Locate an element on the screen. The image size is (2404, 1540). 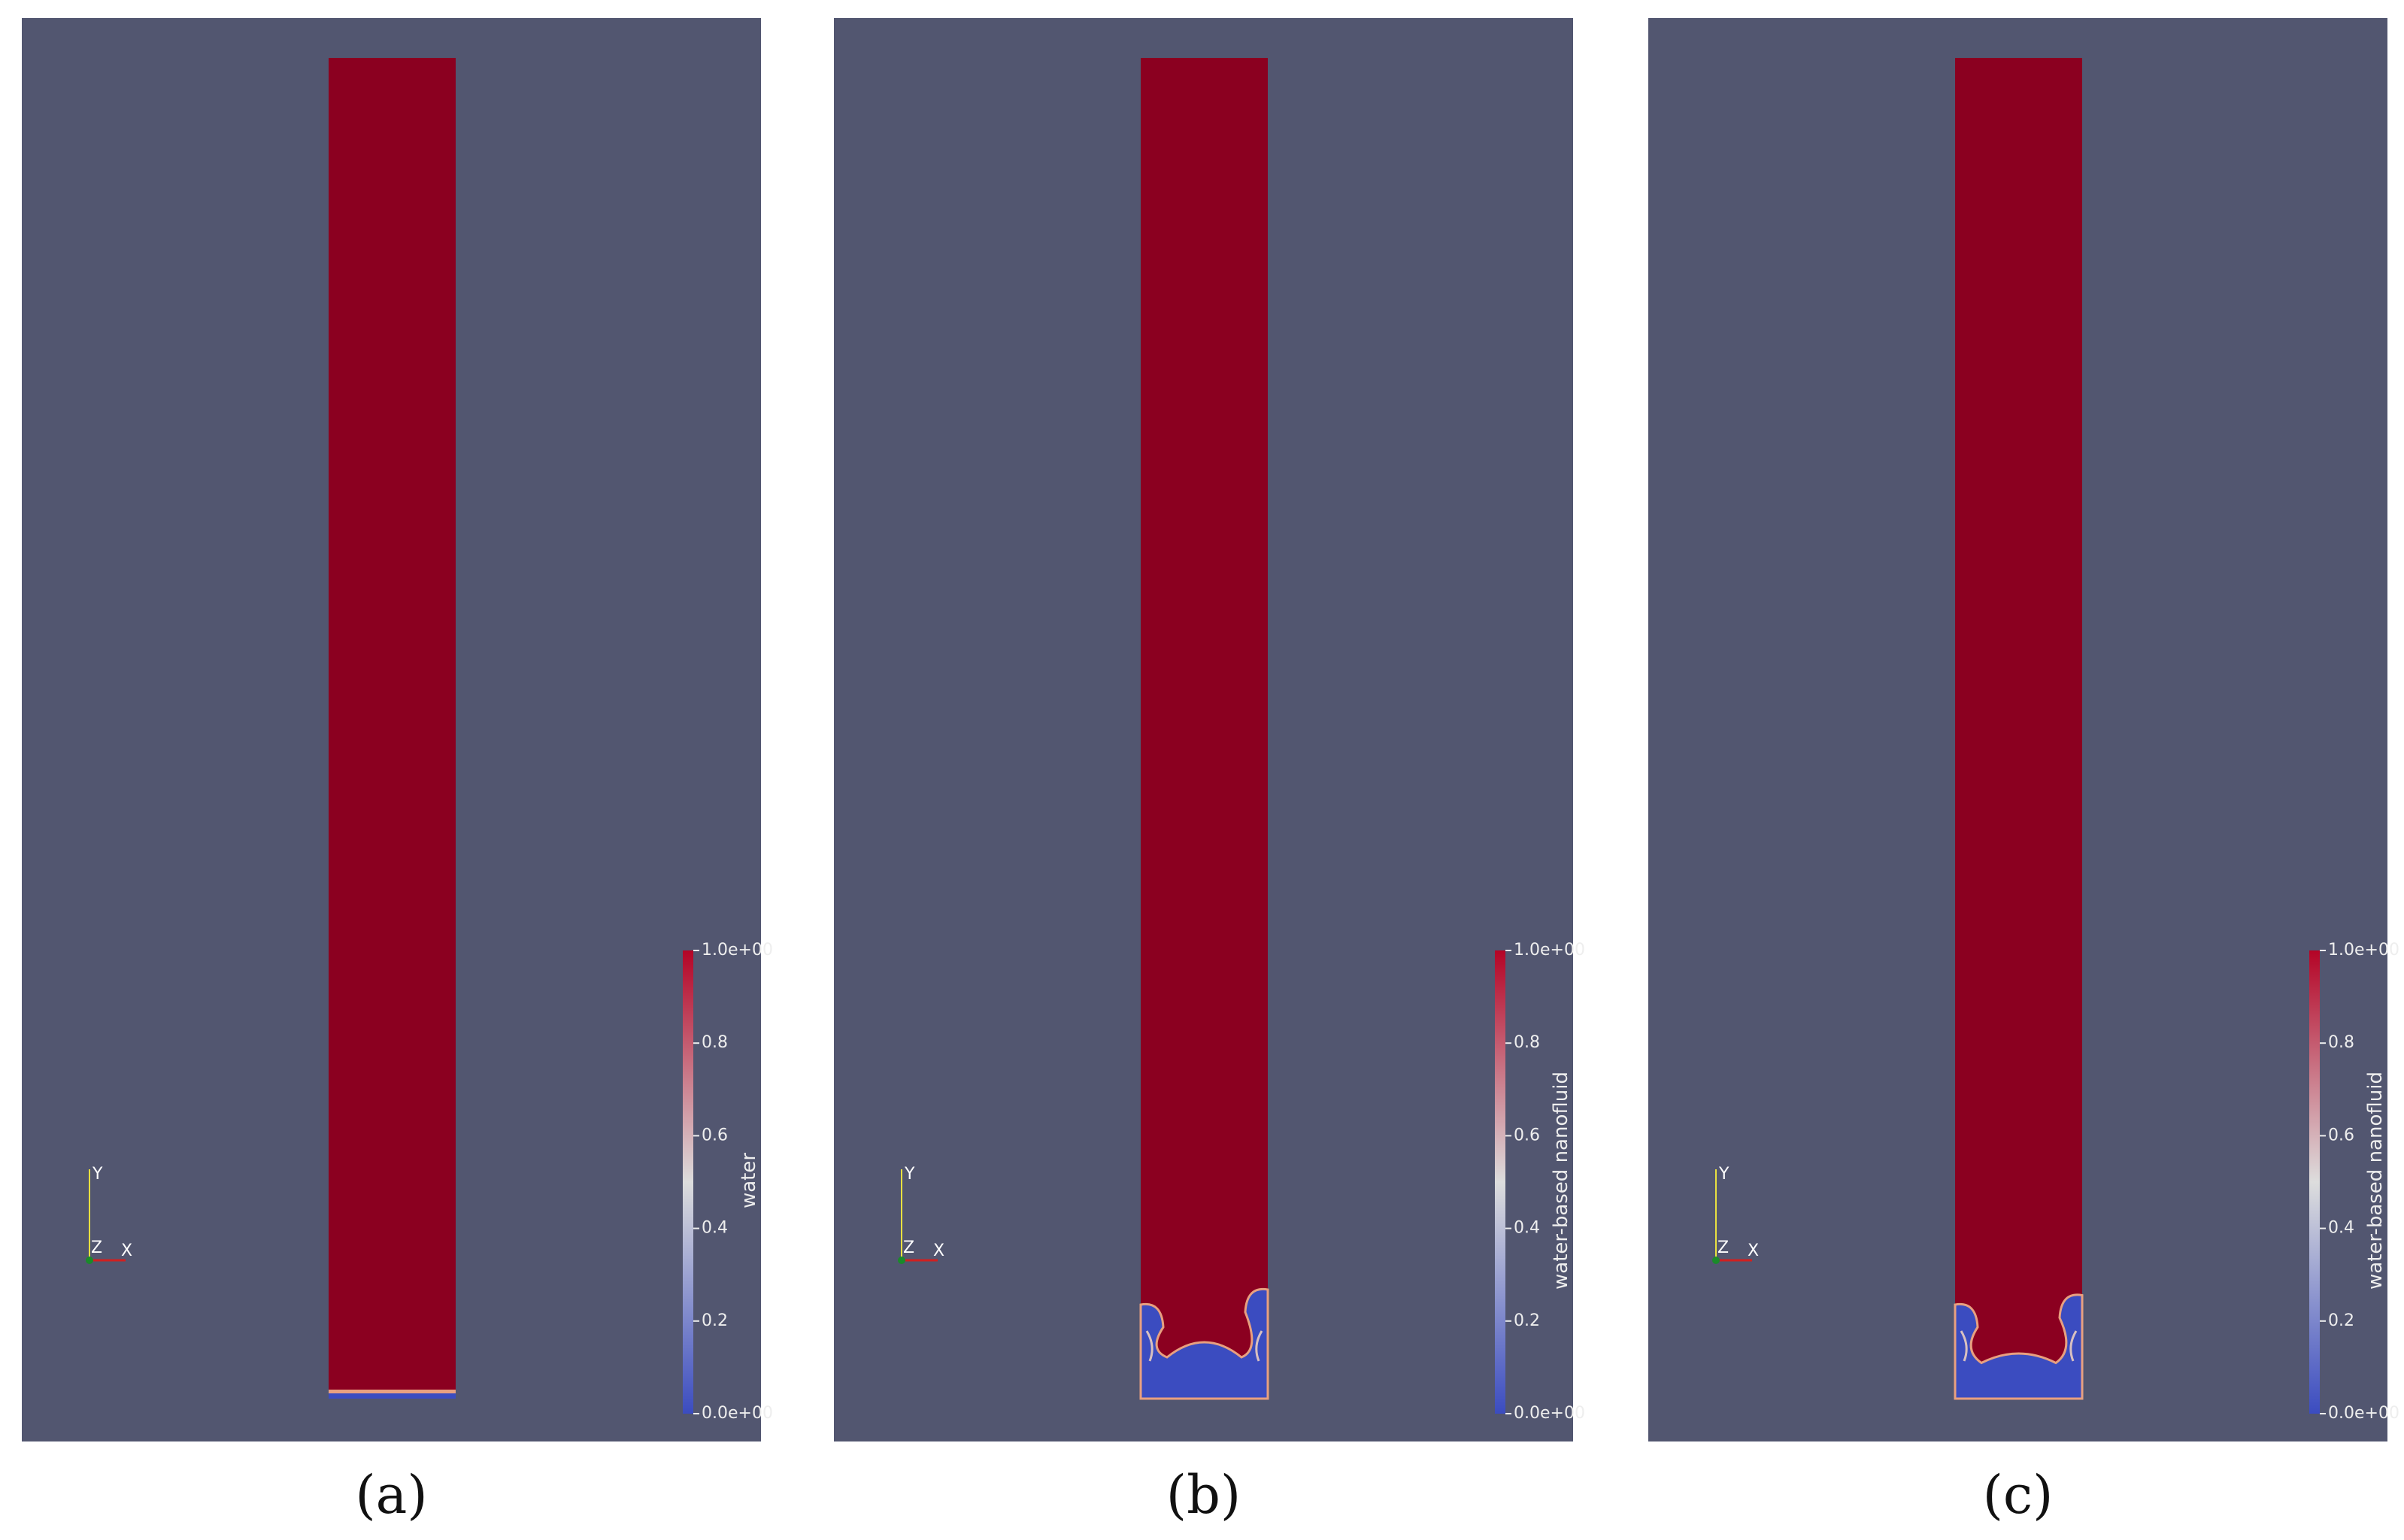
panel-label: (b) is located at coordinates (1203, 1495).